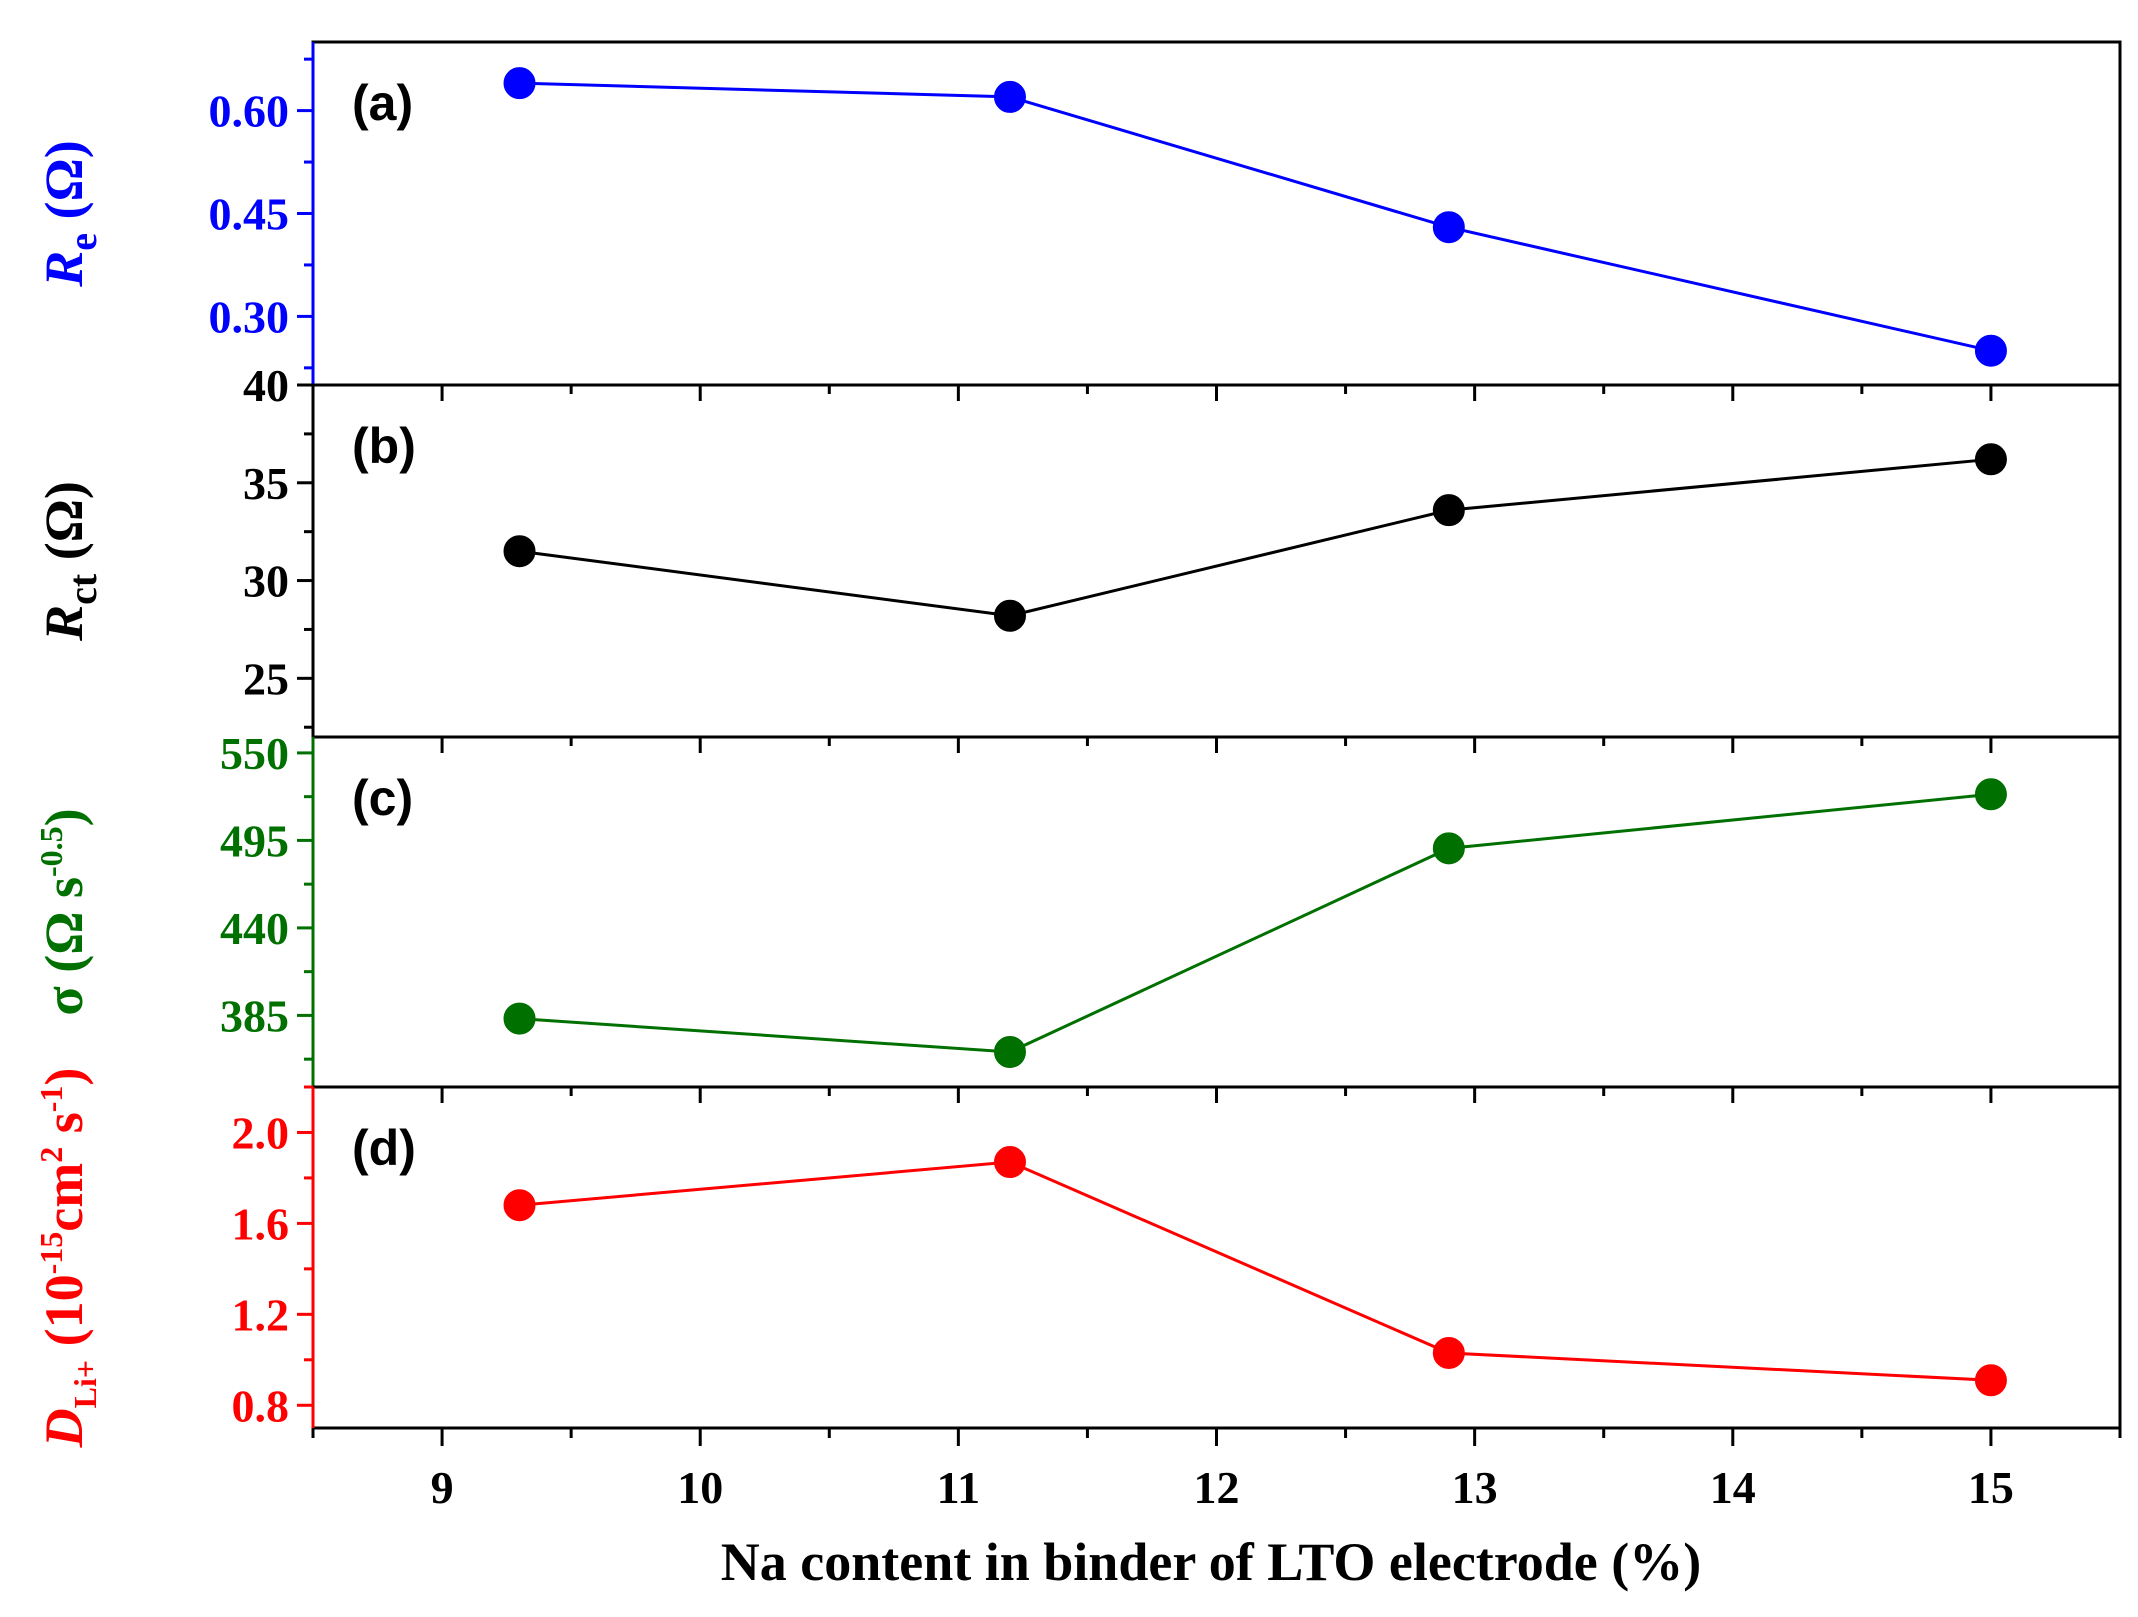  I want to click on panel-d-y-tick-label: 1.2, so click(261, 1314).